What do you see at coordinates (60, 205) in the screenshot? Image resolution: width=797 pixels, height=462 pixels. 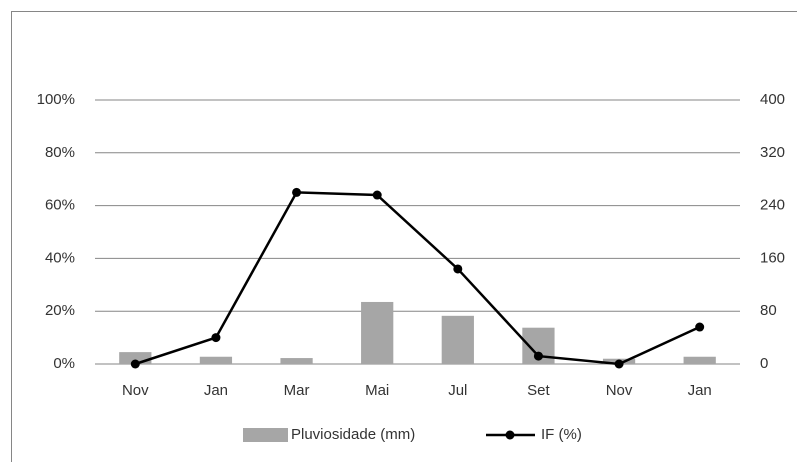 I see `y-tick-label: 60%` at bounding box center [60, 205].